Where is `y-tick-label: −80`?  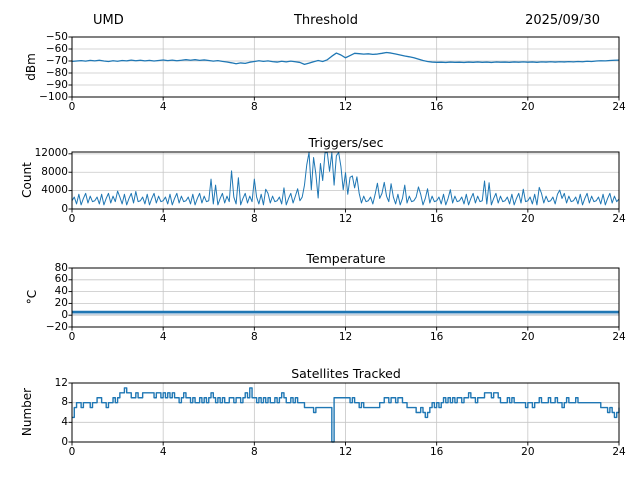
y-tick-label: −80 is located at coordinates (56, 72).